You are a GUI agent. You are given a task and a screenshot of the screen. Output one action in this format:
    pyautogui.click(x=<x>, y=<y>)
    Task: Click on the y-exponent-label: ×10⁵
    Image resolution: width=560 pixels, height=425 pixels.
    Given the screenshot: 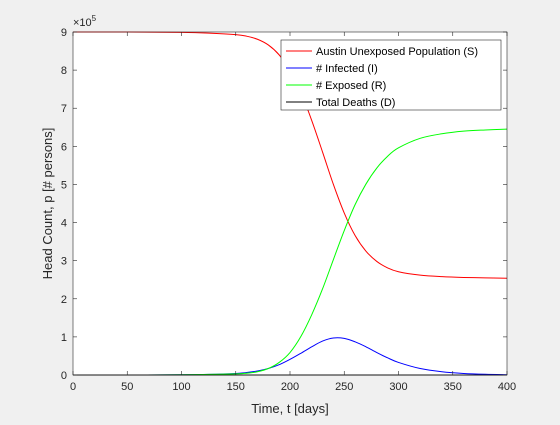 What is the action you would take?
    pyautogui.click(x=85, y=21)
    